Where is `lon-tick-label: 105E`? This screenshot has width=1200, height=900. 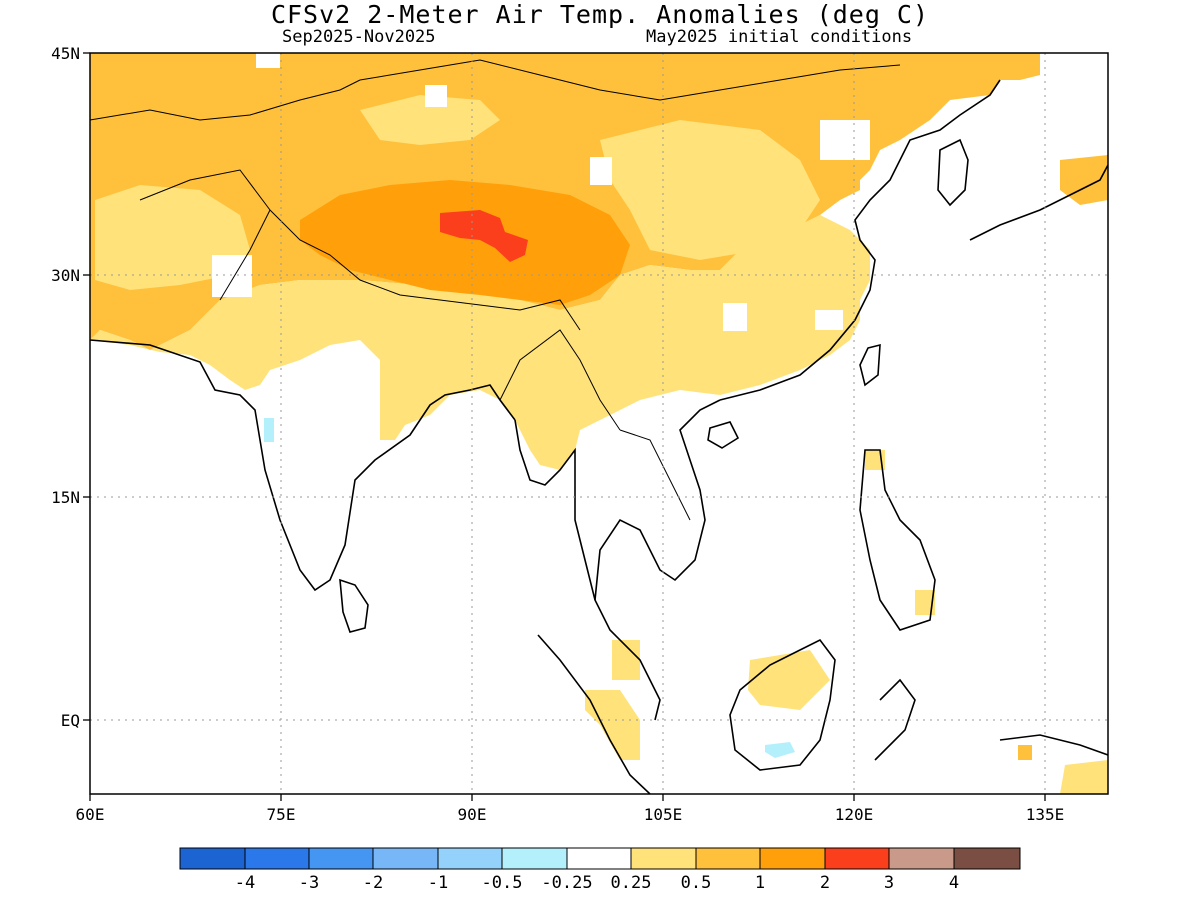
lon-tick-label: 105E is located at coordinates (663, 814).